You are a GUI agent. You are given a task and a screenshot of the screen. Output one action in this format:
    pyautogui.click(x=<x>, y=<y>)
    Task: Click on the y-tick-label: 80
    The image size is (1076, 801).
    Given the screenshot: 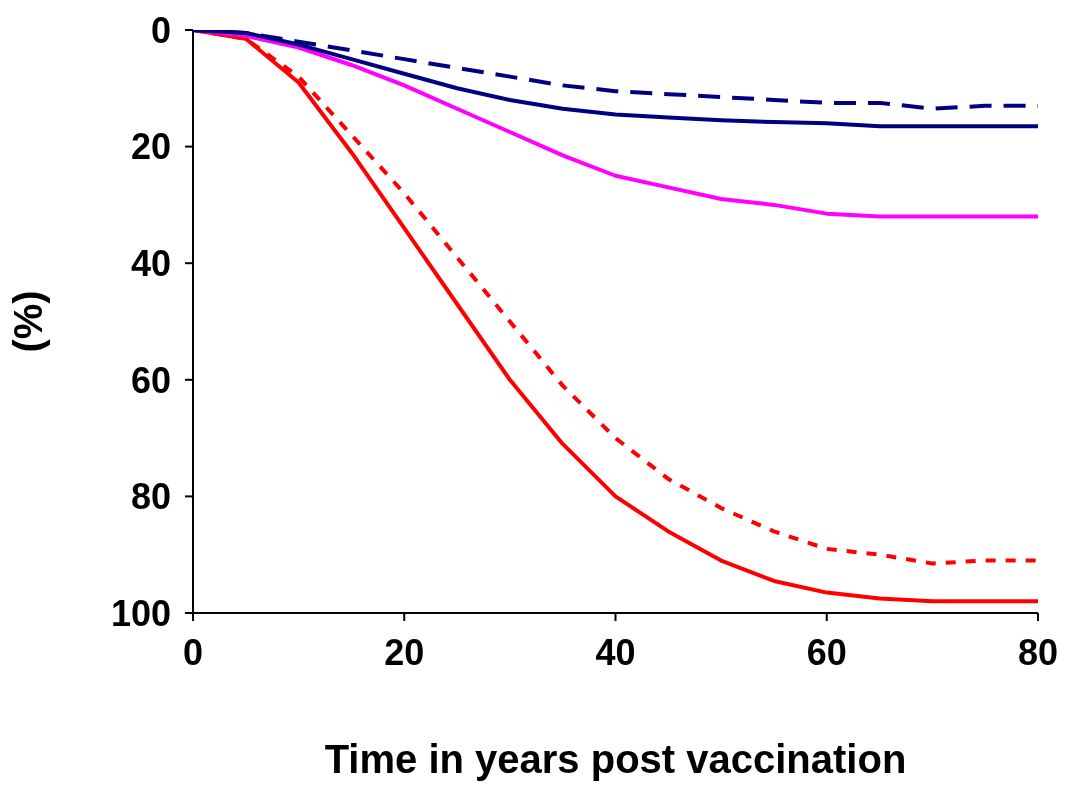 What is the action you would take?
    pyautogui.click(x=150, y=497)
    